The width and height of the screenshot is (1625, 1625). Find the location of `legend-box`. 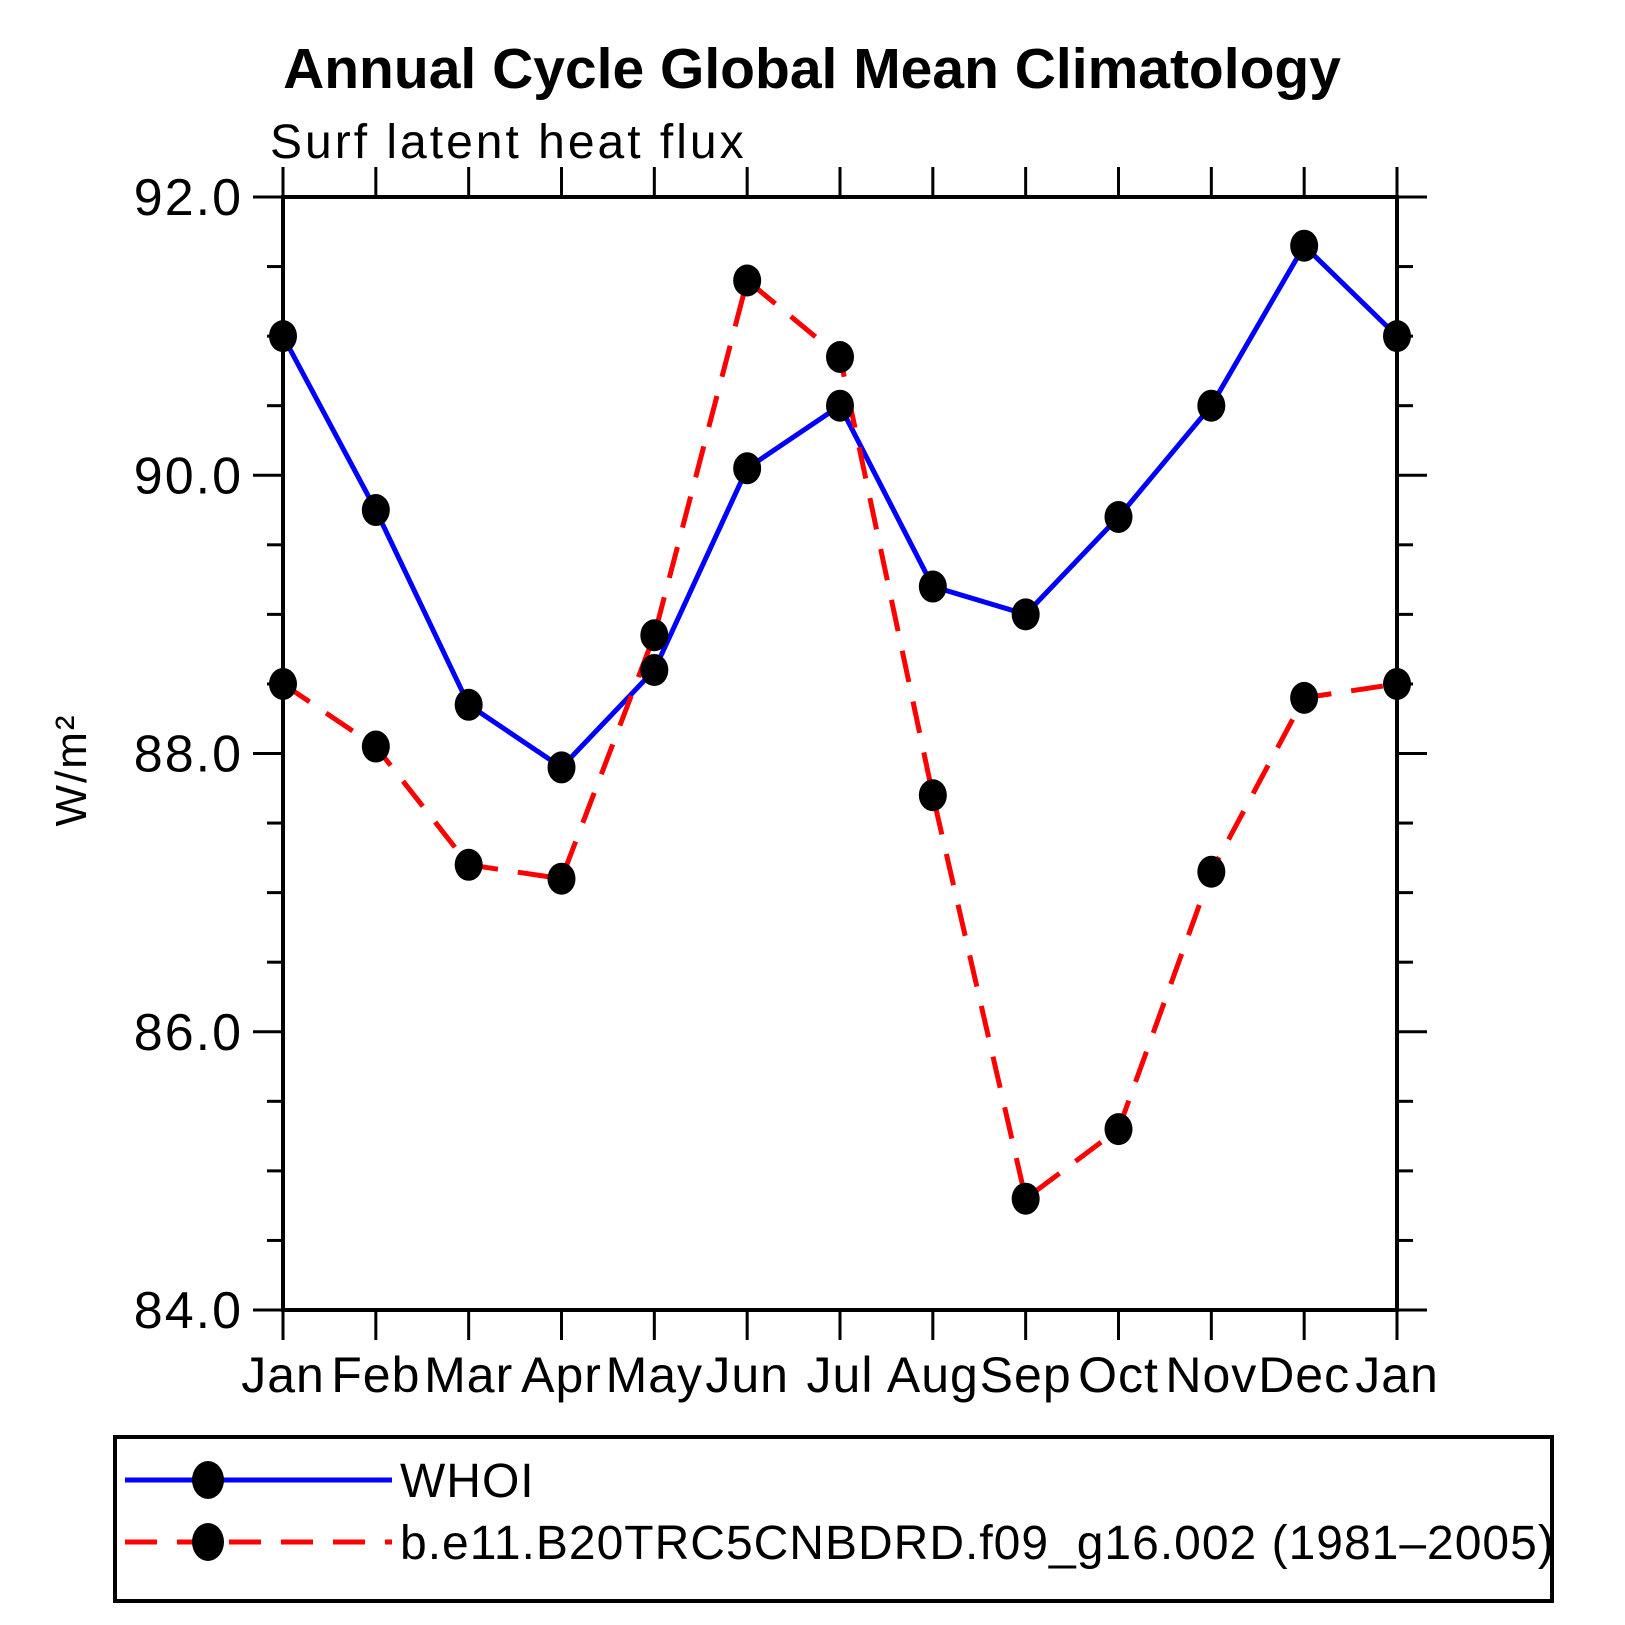

legend-box is located at coordinates (833, 1519).